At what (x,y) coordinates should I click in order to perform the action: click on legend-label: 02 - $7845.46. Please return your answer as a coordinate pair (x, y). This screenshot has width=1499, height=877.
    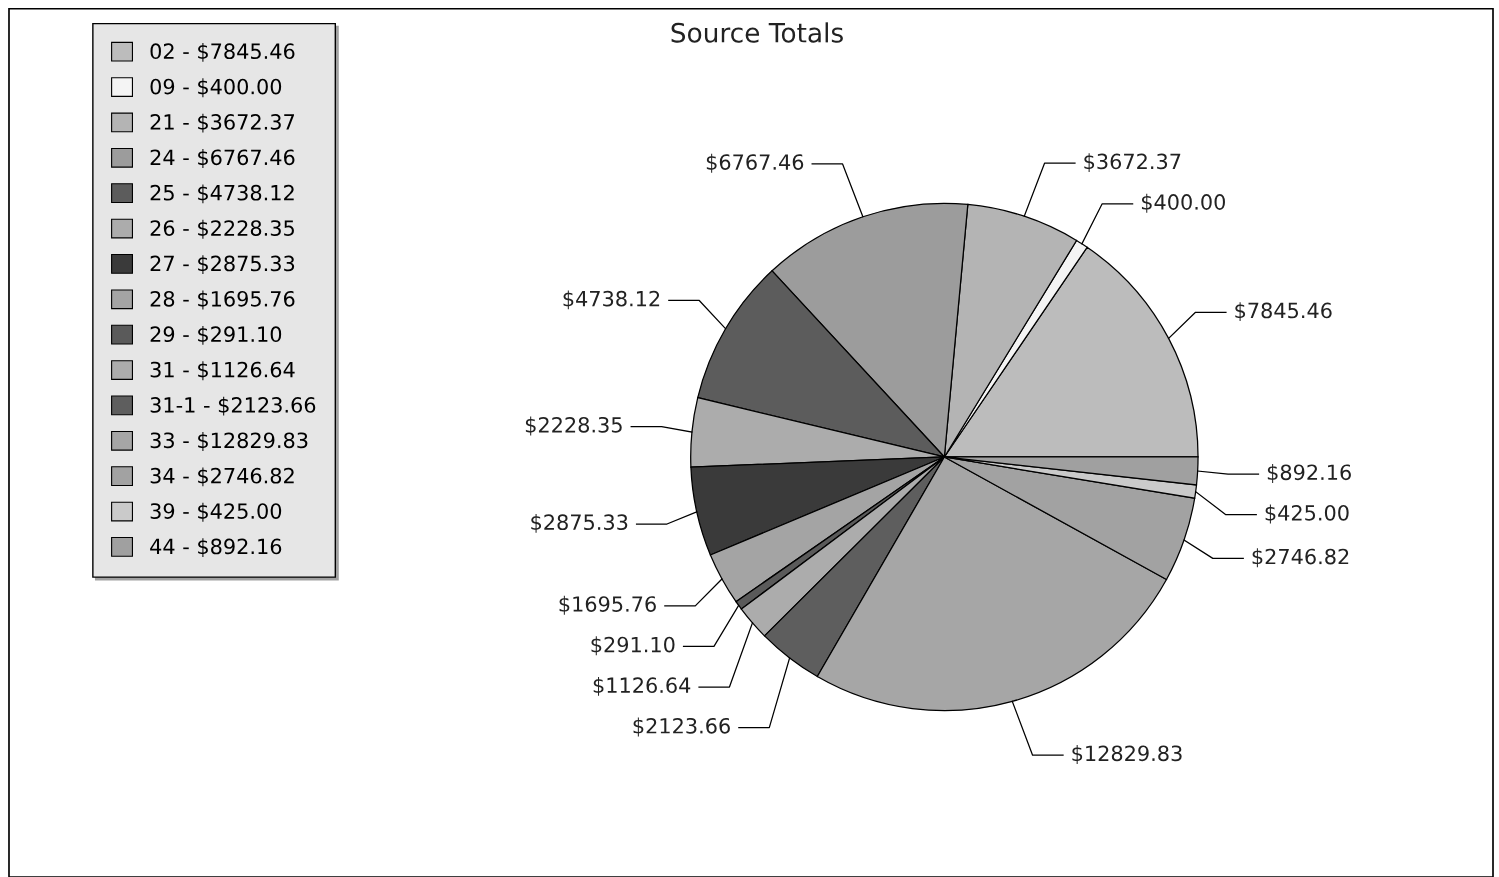
    Looking at the image, I should click on (222, 52).